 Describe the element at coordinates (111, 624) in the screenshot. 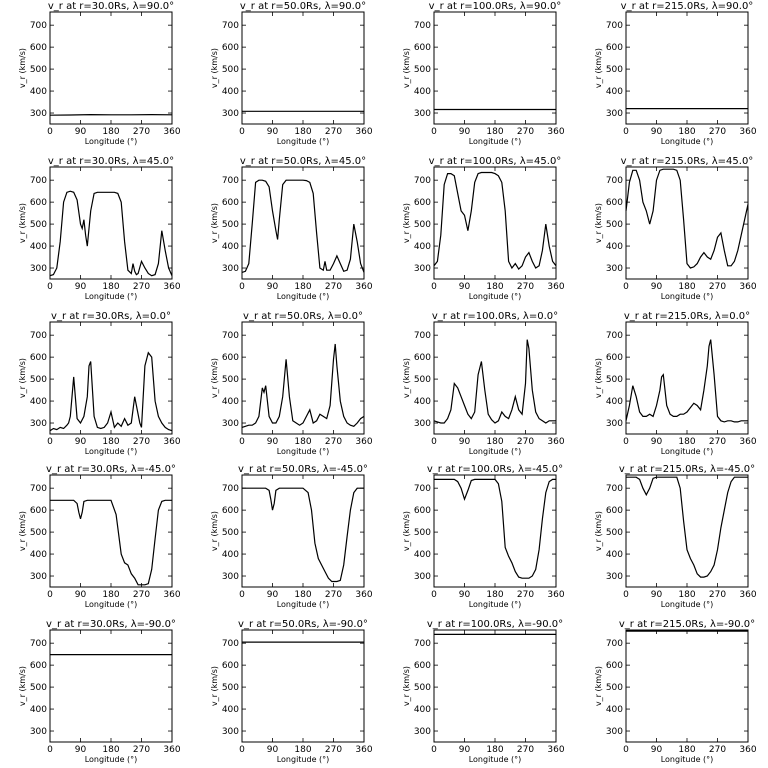

I see `chart-title: v_r at r=30.0Rs, λ=-90.0°` at that location.